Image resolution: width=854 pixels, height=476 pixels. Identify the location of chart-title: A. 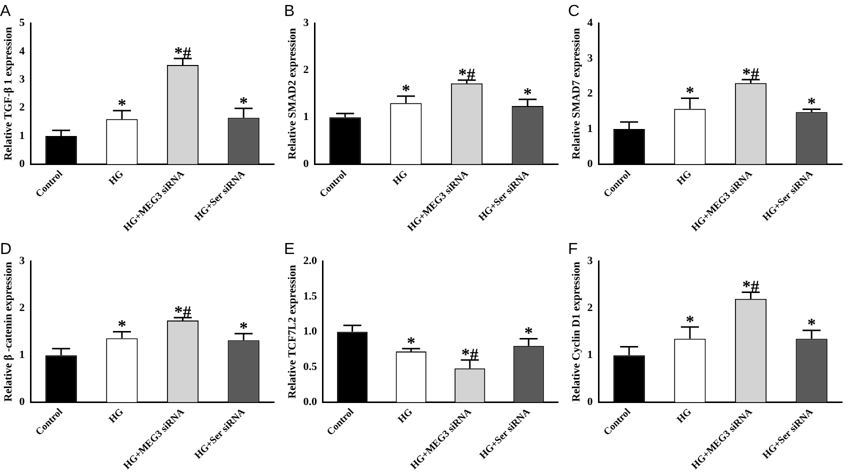
(5, 11).